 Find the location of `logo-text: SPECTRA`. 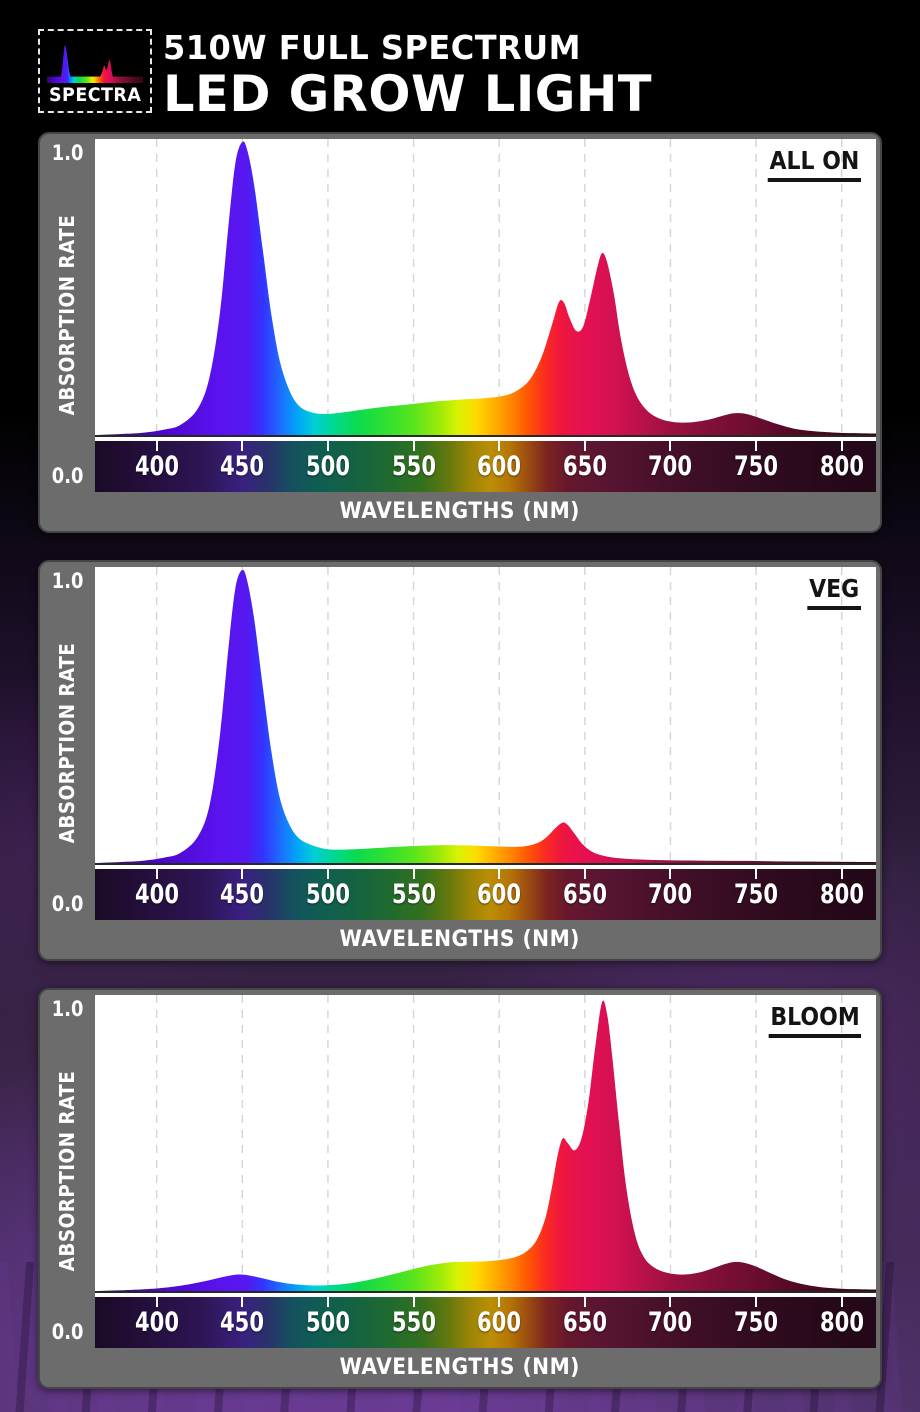

logo-text: SPECTRA is located at coordinates (95, 95).